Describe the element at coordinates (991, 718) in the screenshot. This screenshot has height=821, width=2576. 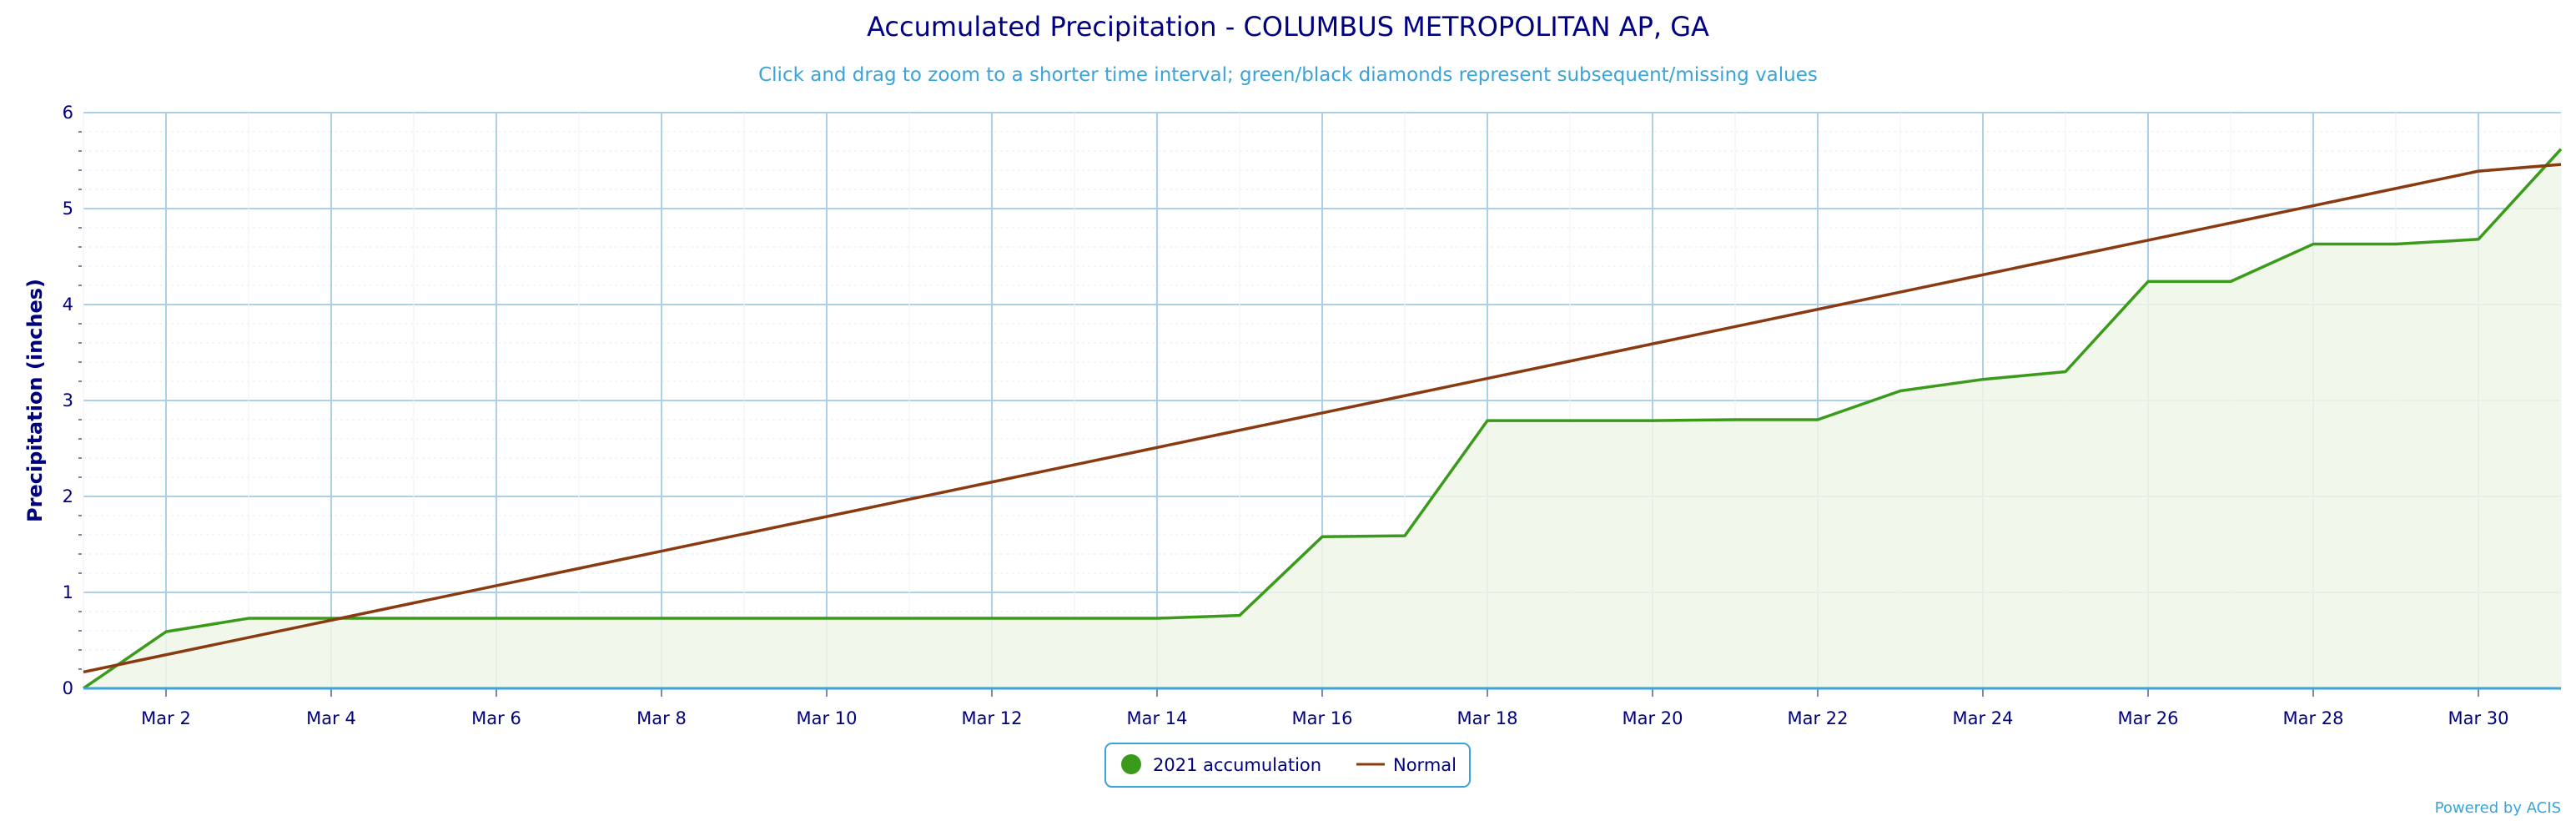
I see `x-tick-label: Mar 12` at that location.